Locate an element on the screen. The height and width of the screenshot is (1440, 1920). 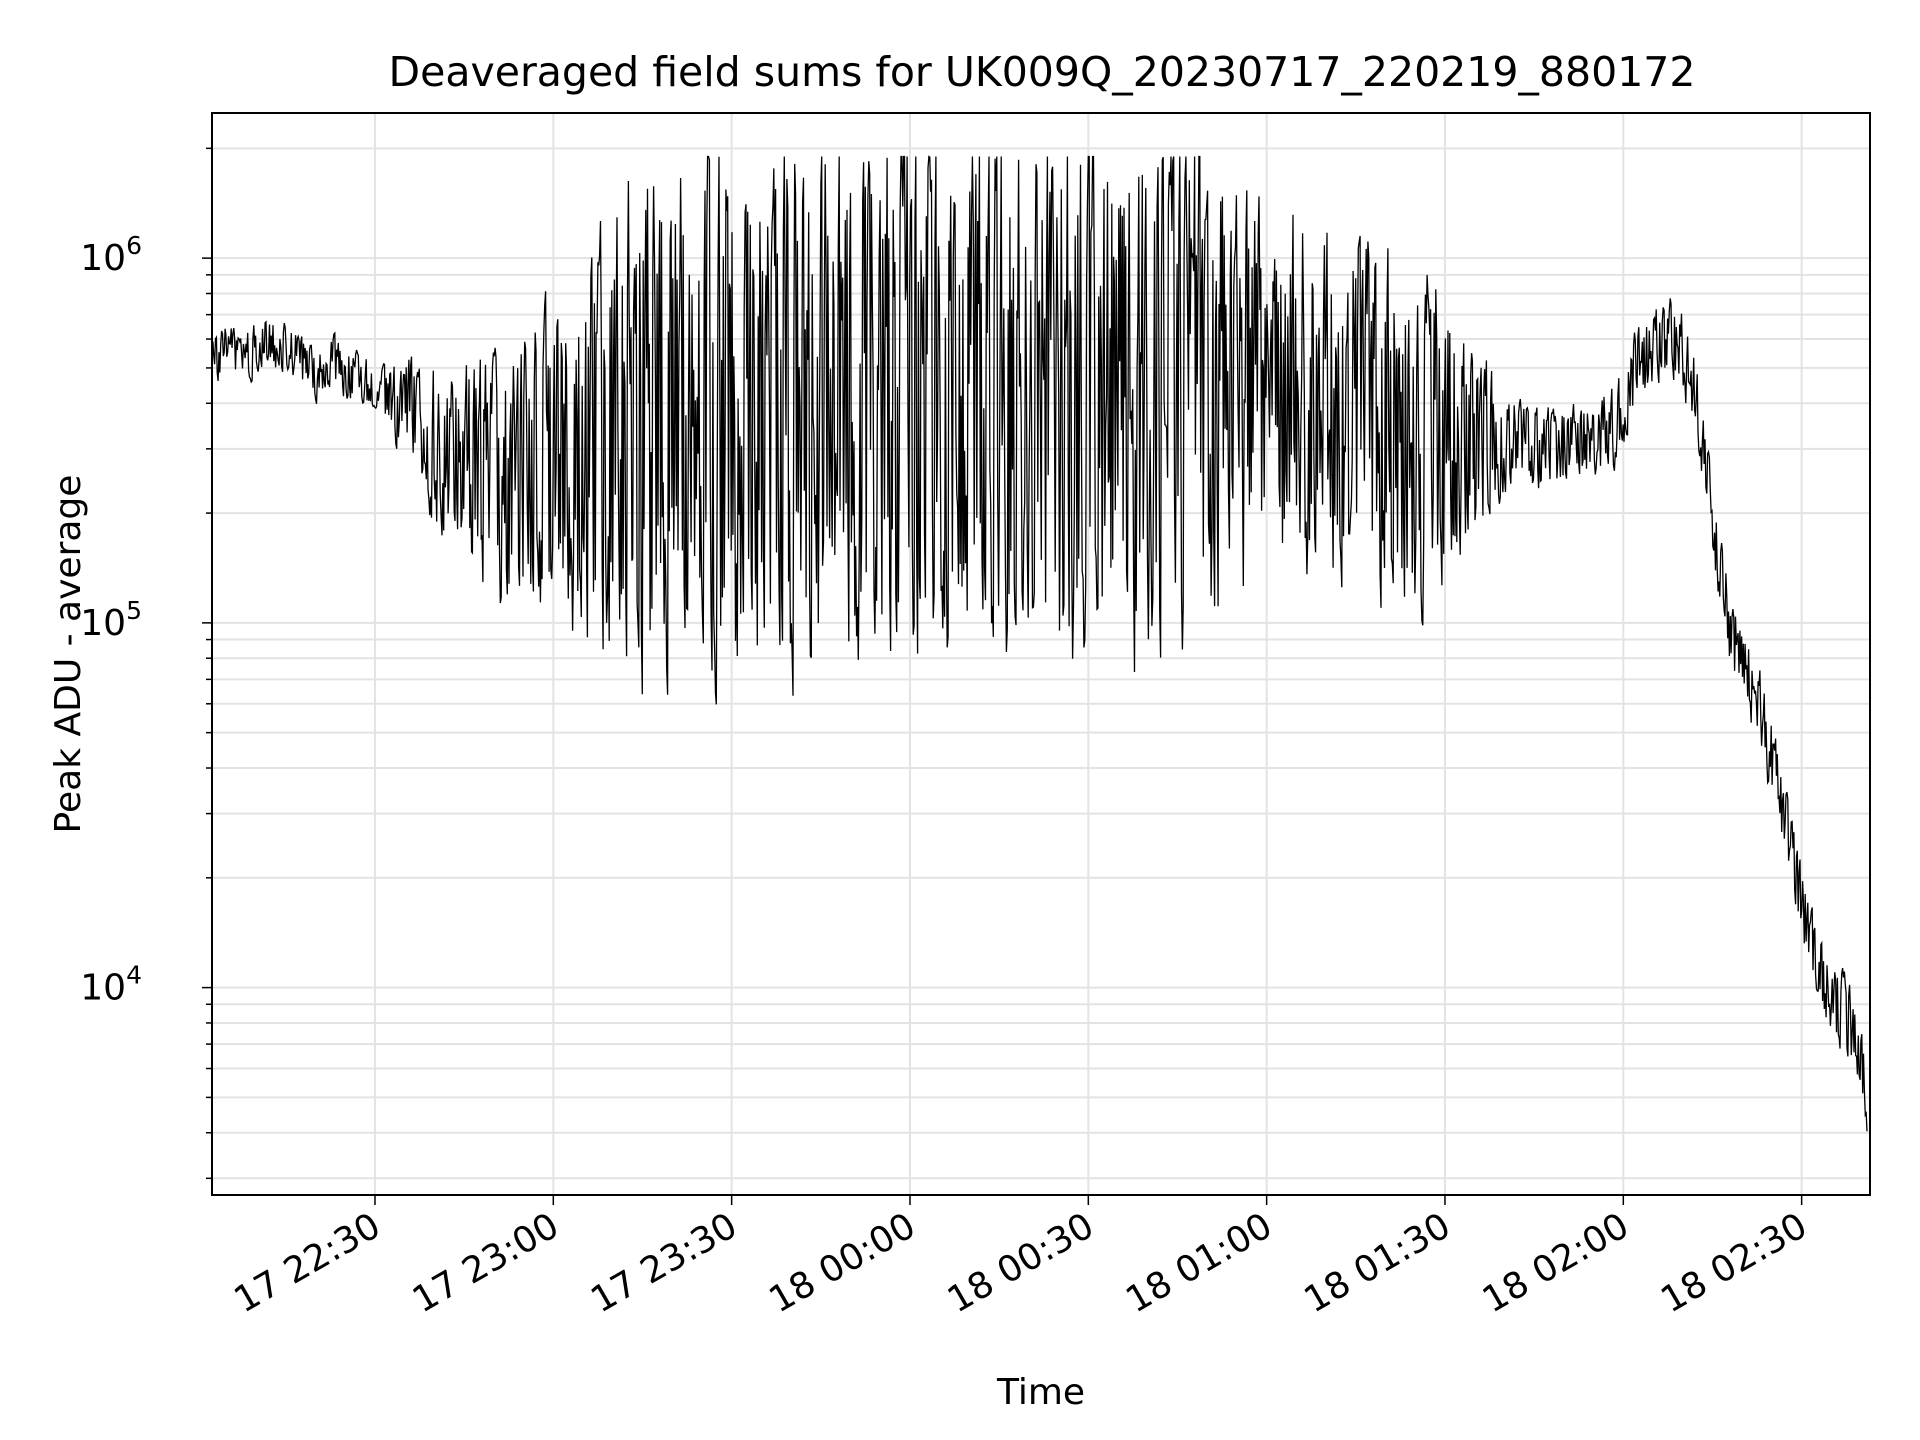
y-tick-label: 10⁶ is located at coordinates (111, 255).